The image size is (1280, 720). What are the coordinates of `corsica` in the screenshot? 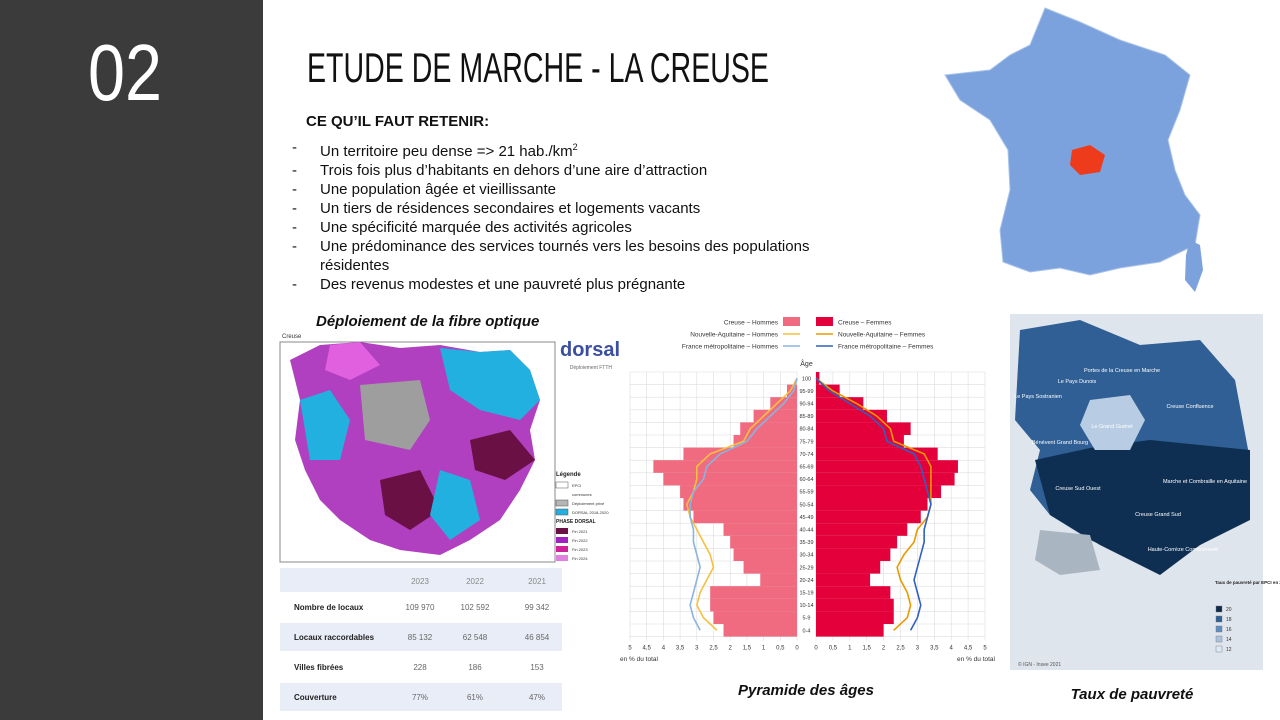 It's located at (1194, 266).